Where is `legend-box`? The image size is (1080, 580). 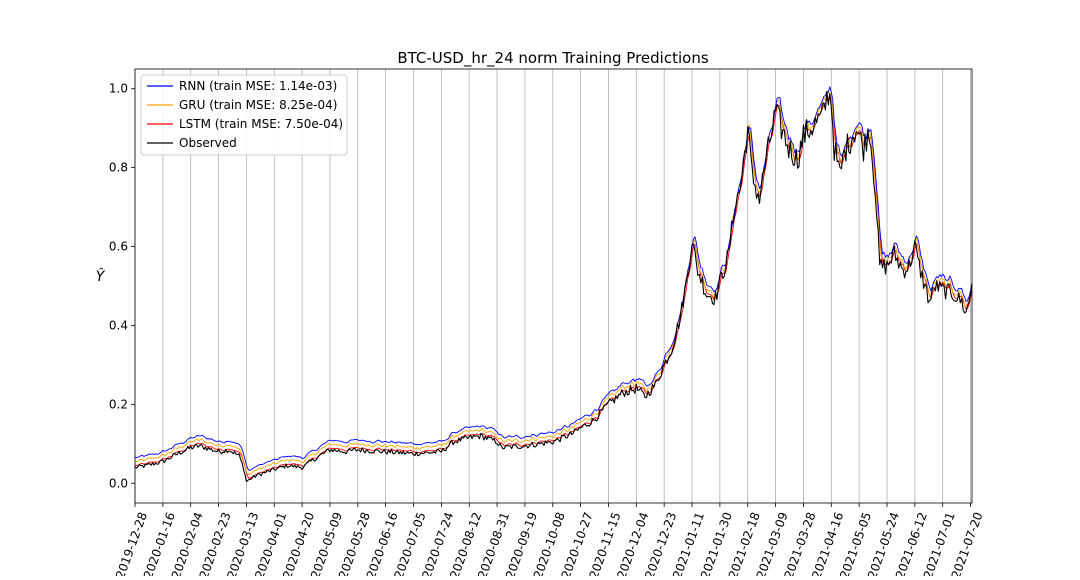 legend-box is located at coordinates (244, 115).